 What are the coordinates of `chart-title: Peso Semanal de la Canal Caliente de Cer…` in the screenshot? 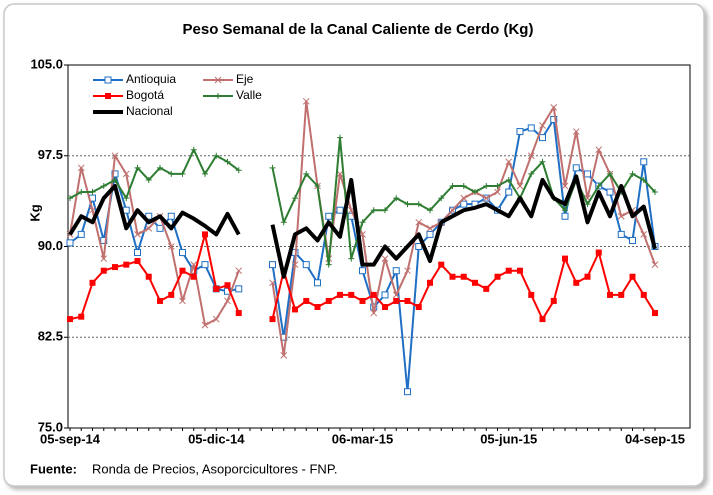 It's located at (358, 29).